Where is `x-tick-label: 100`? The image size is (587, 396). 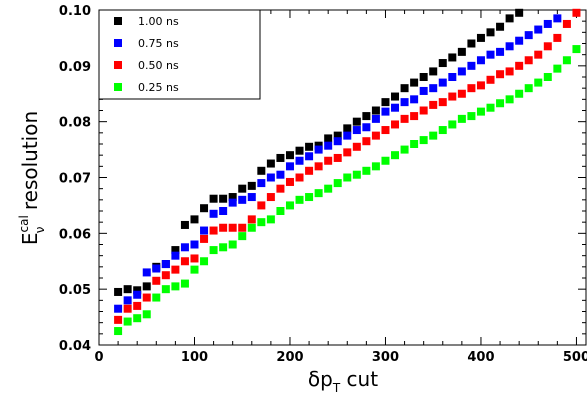
x-tick-label: 100 is located at coordinates (194, 357).